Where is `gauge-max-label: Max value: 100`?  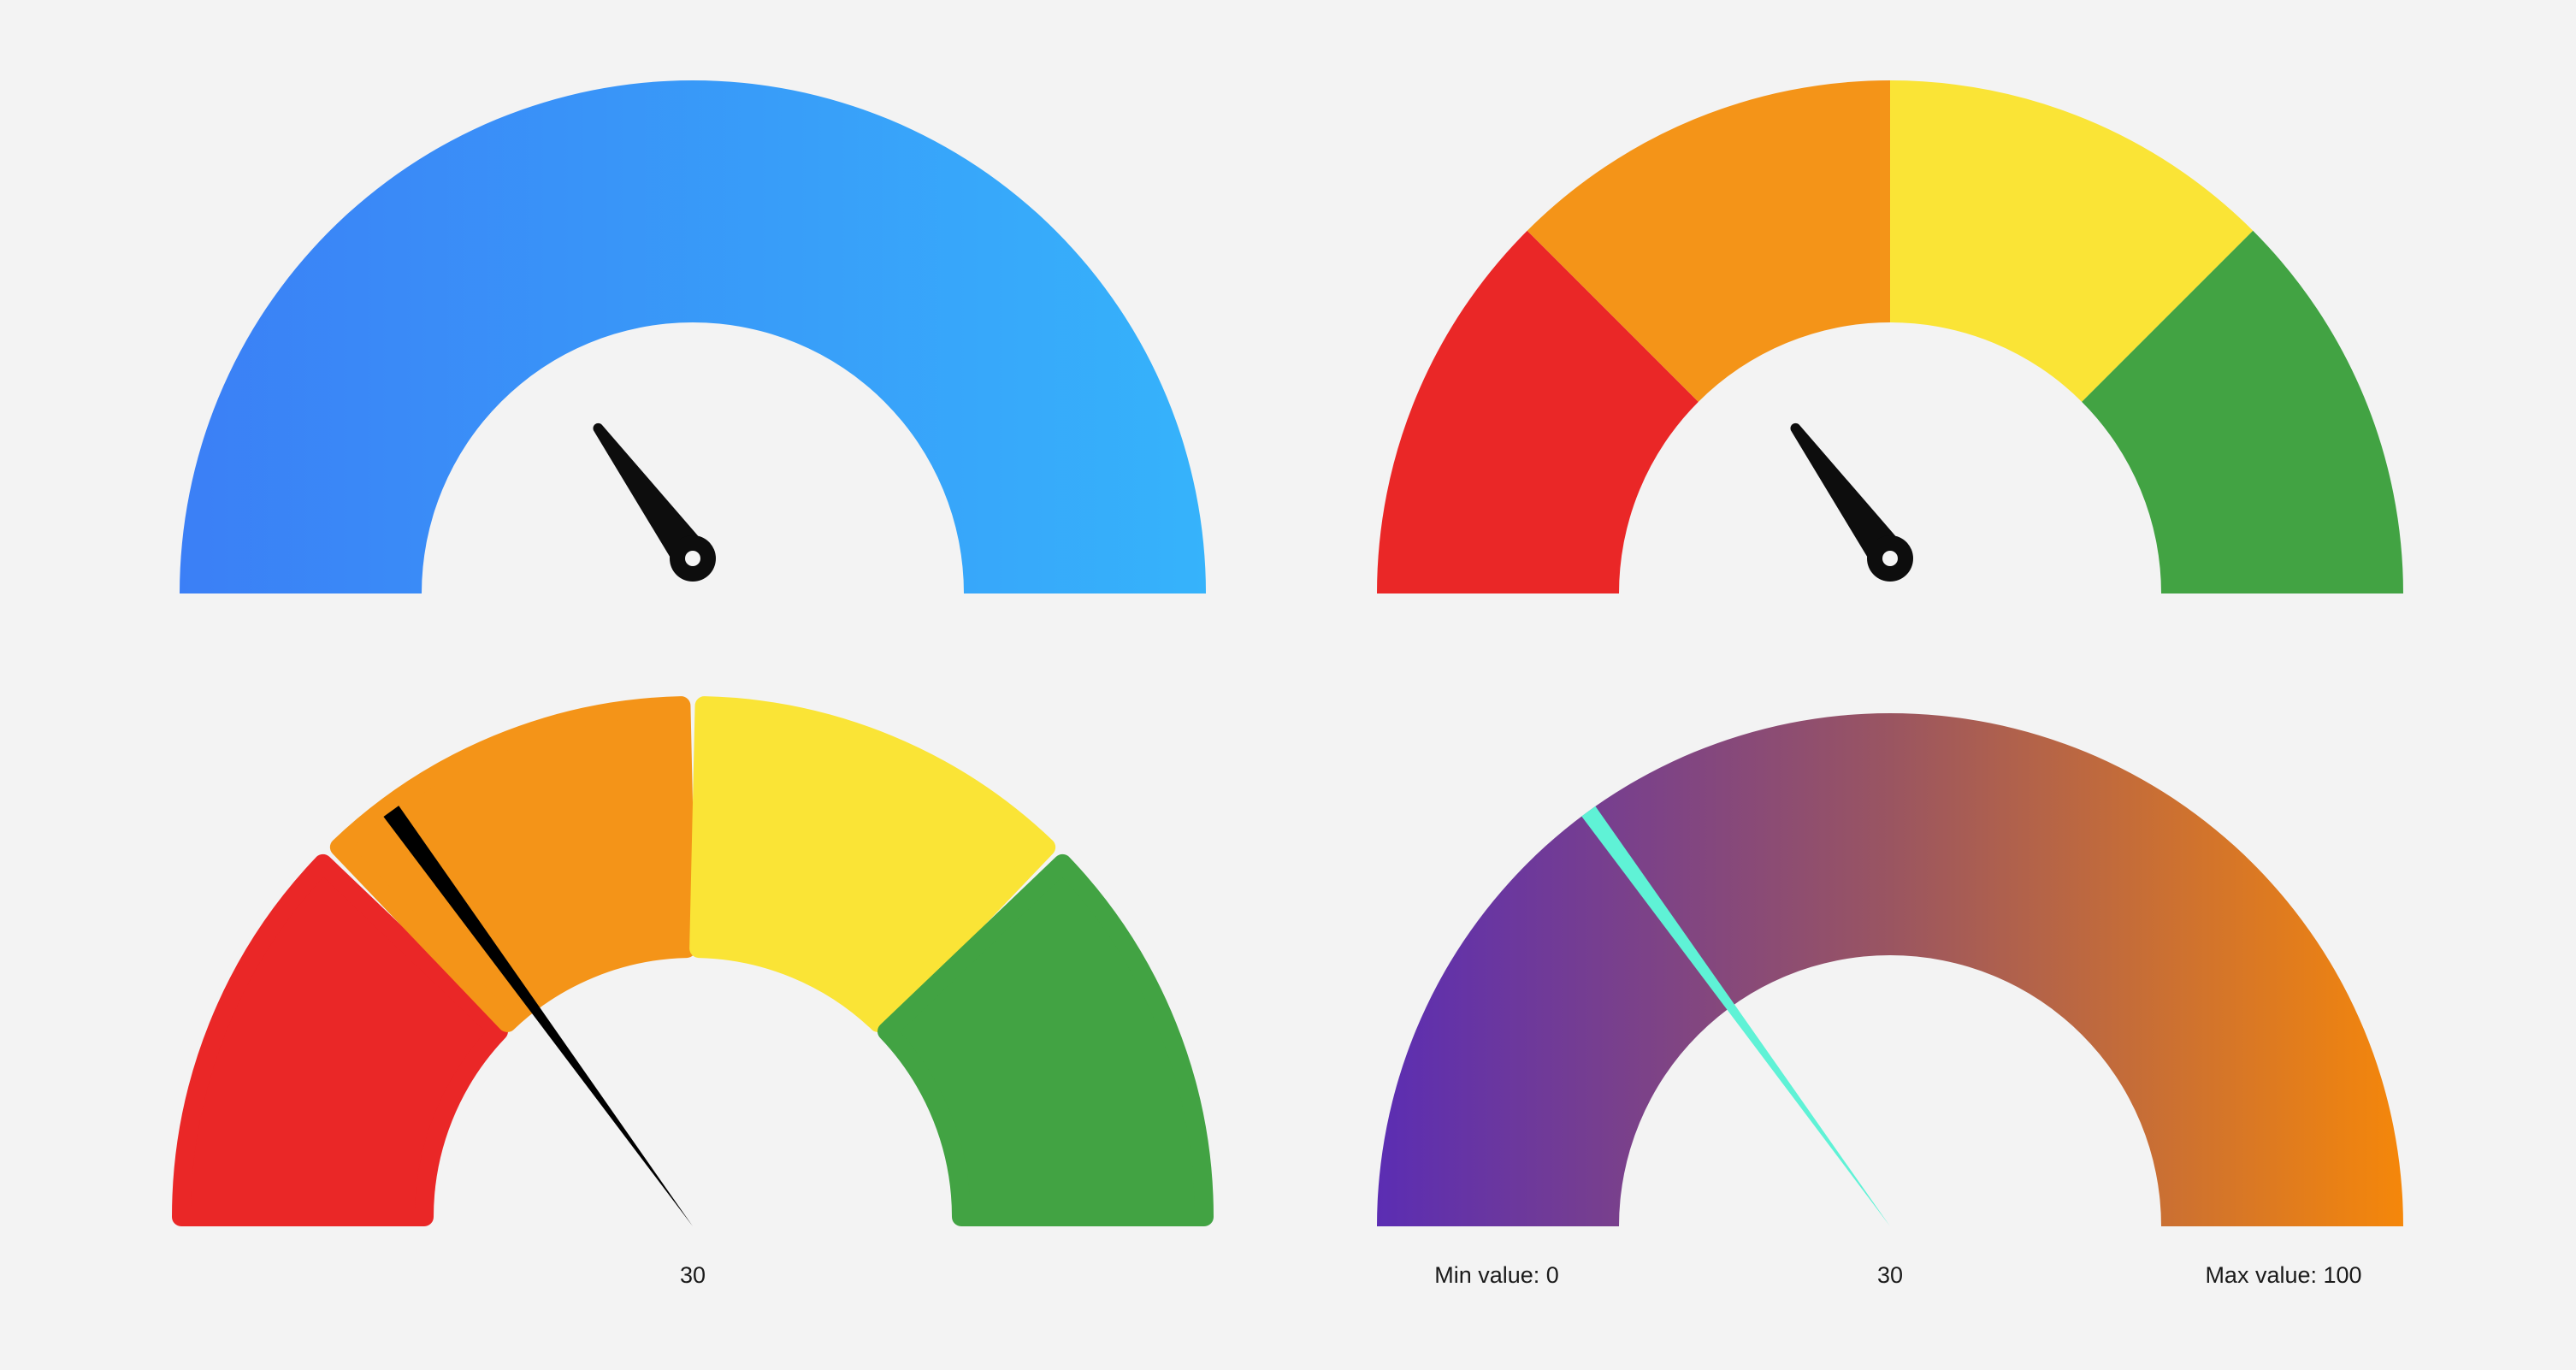 gauge-max-label: Max value: 100 is located at coordinates (2283, 1275).